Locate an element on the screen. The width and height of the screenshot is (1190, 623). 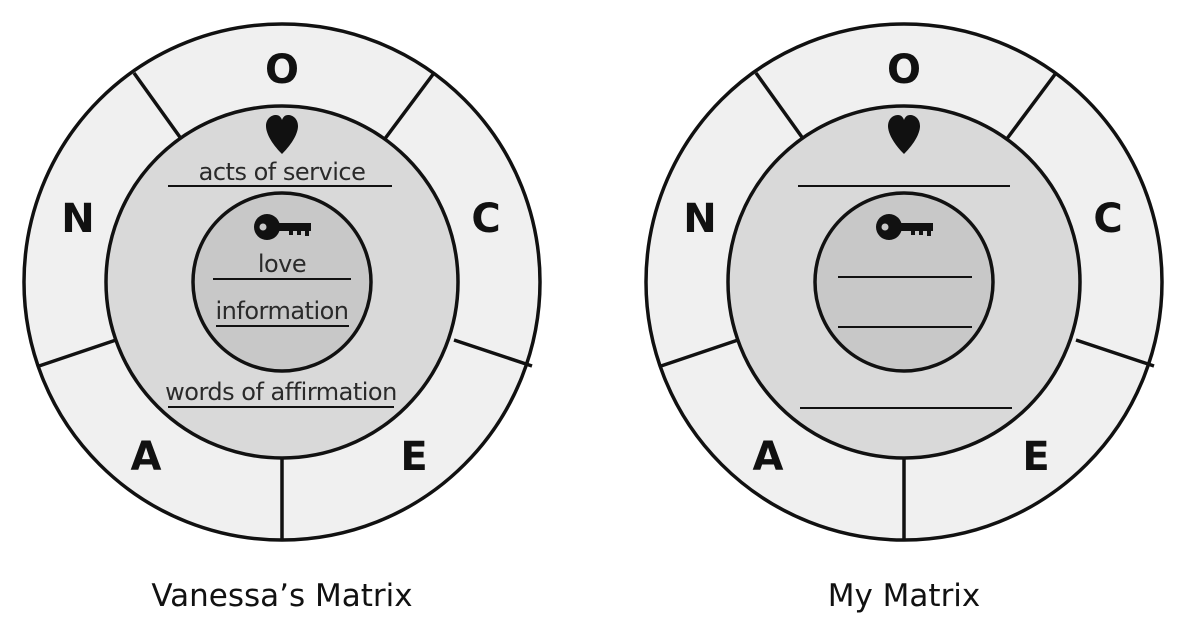
inner-top-value: love is located at coordinates (282, 264).